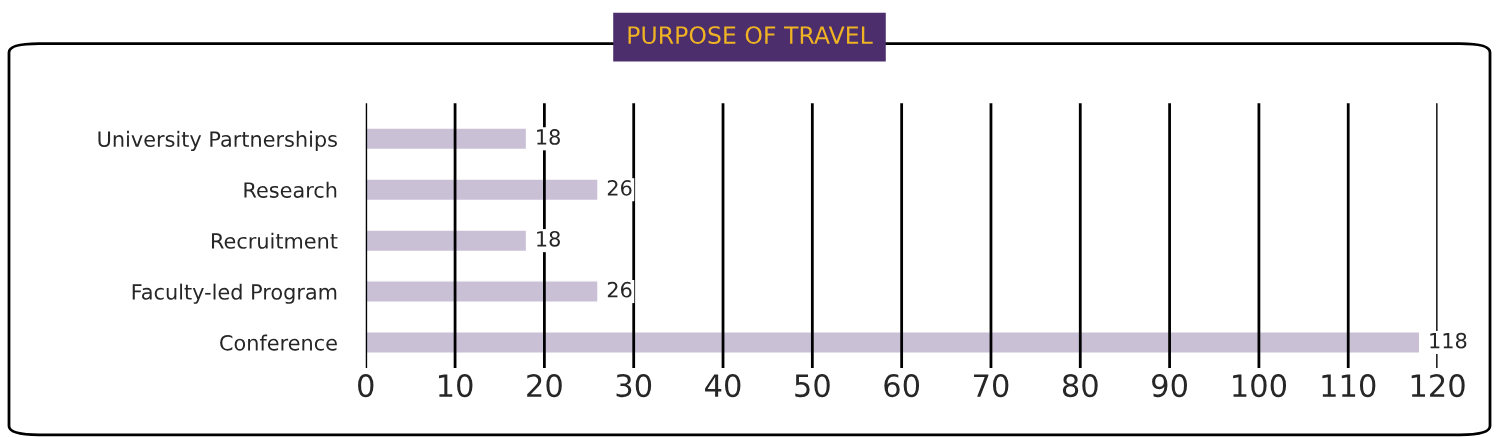 This screenshot has height=437, width=1499. I want to click on x-tick-label: 80, so click(1080, 386).